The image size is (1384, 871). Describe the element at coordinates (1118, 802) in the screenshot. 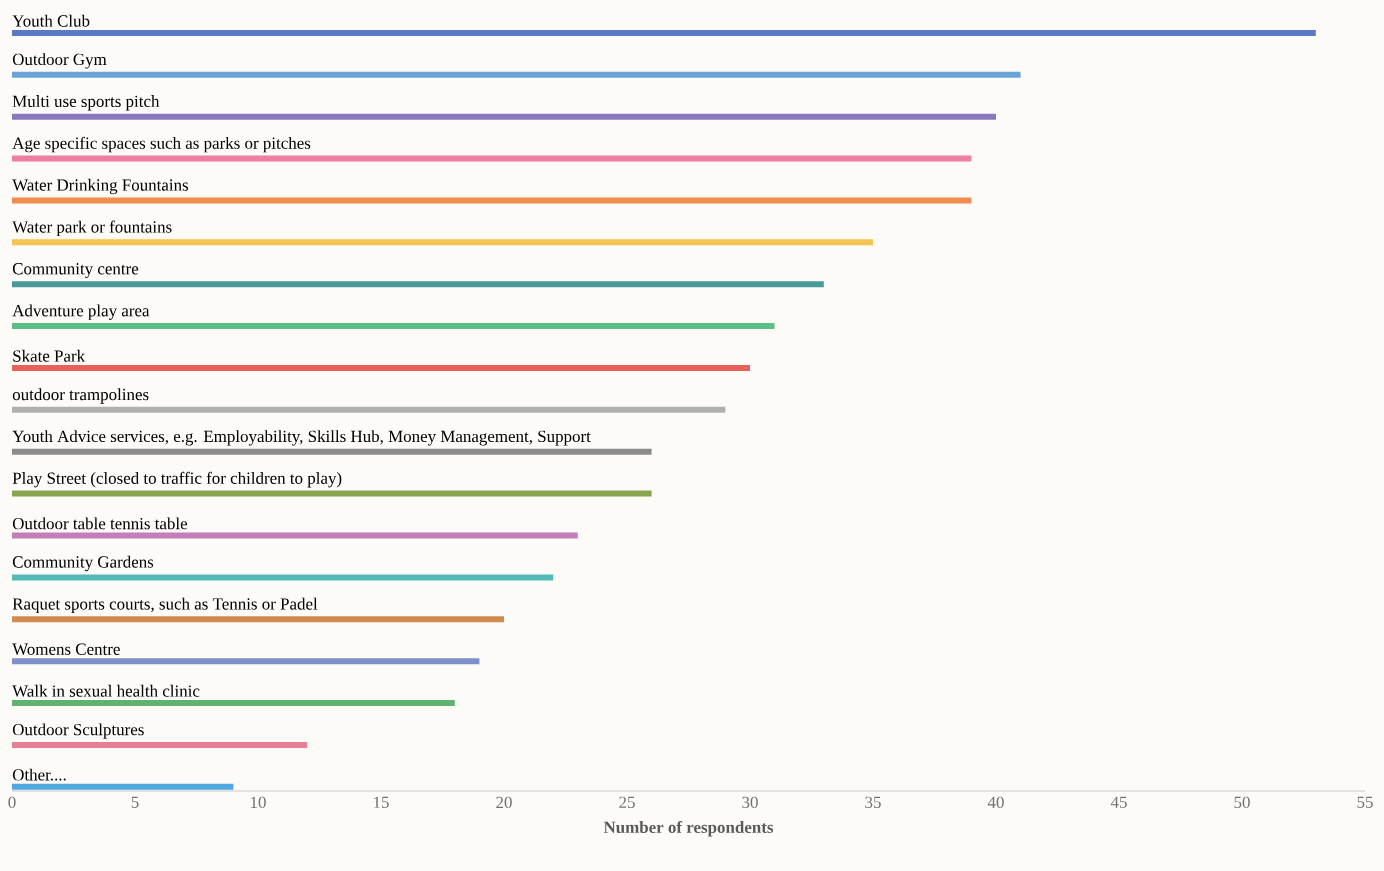

I see `x-tick-label: 45` at that location.